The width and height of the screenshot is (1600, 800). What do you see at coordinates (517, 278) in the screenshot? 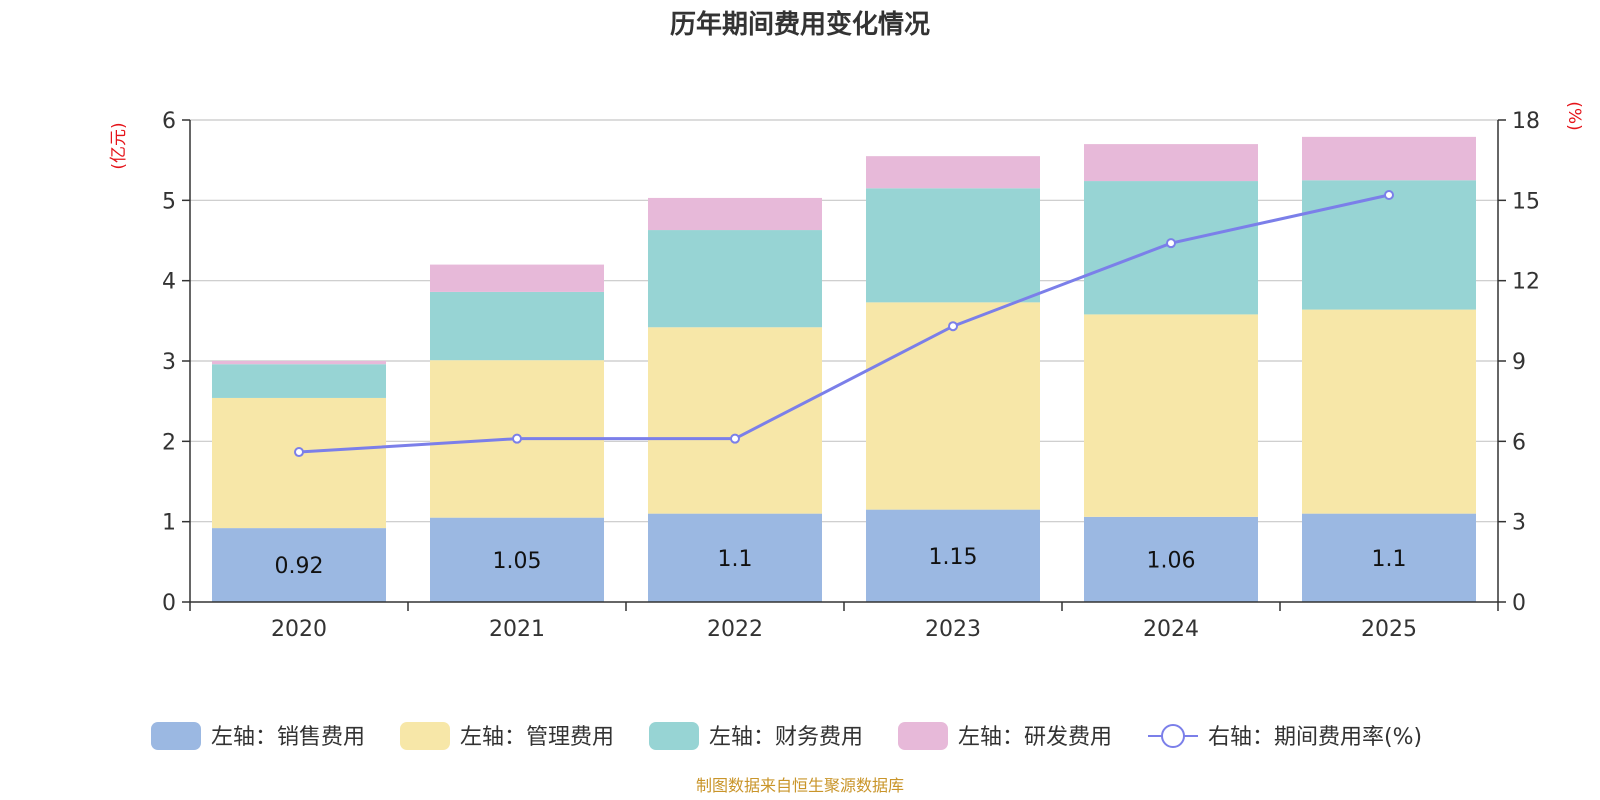
I see `bar-segment-4-2021` at bounding box center [517, 278].